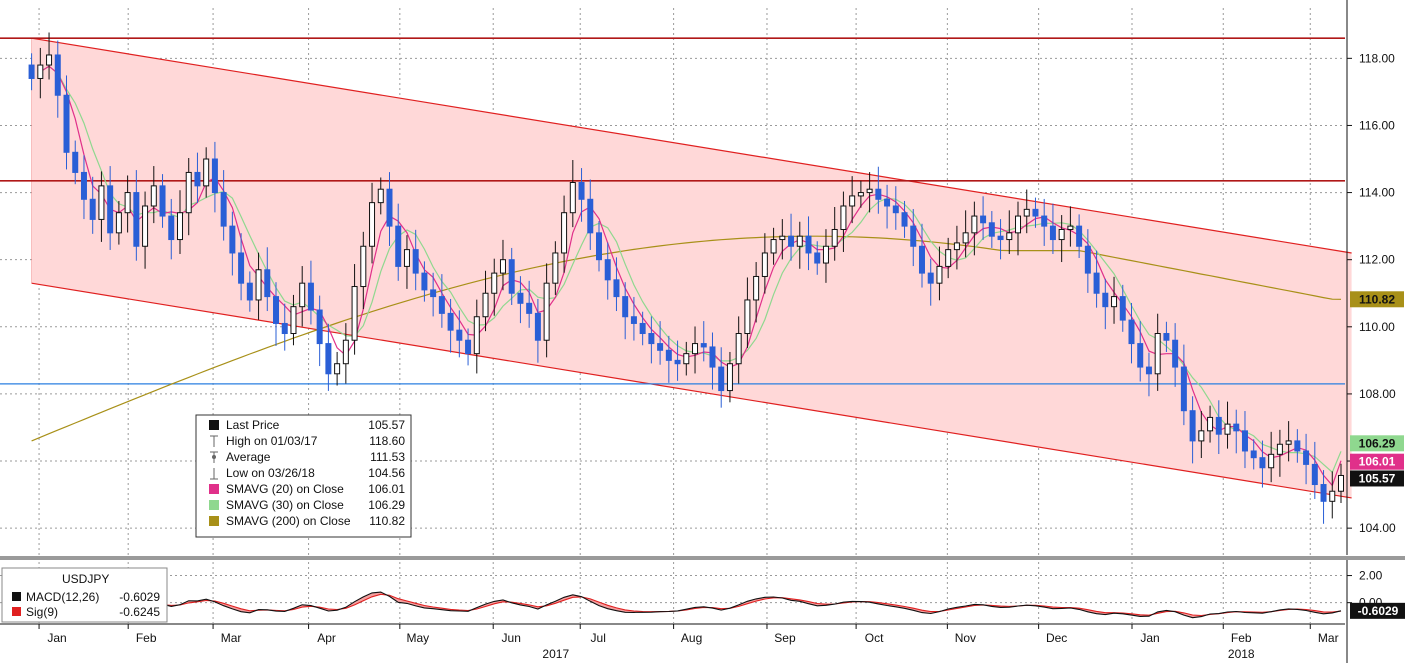 The image size is (1405, 663). Describe the element at coordinates (1056, 638) in the screenshot. I see `month-label: Dec` at that location.